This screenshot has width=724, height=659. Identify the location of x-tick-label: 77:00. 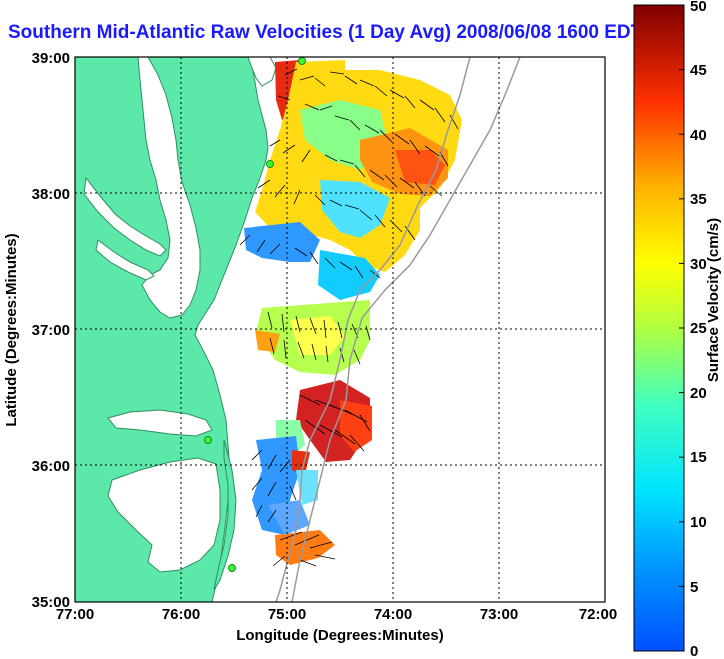
(75, 614).